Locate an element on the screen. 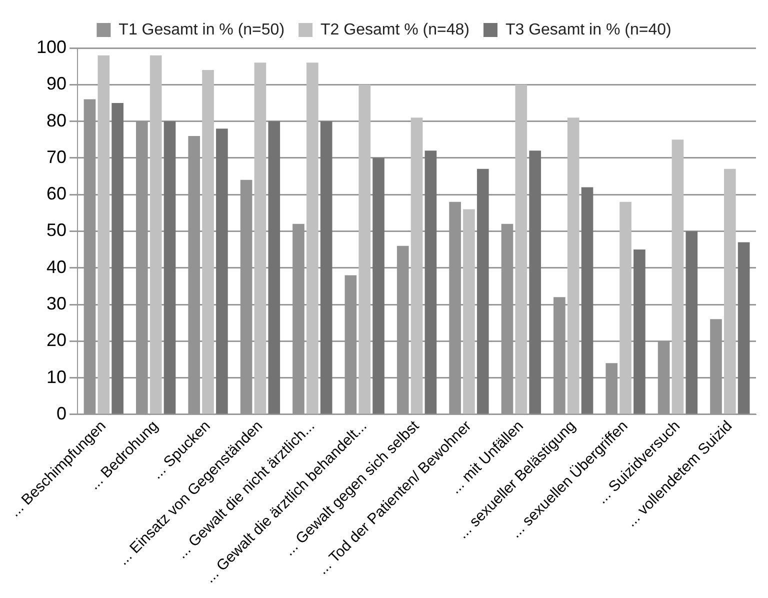 This screenshot has height=598, width=768. y-tick-label: 20 is located at coordinates (56, 340).